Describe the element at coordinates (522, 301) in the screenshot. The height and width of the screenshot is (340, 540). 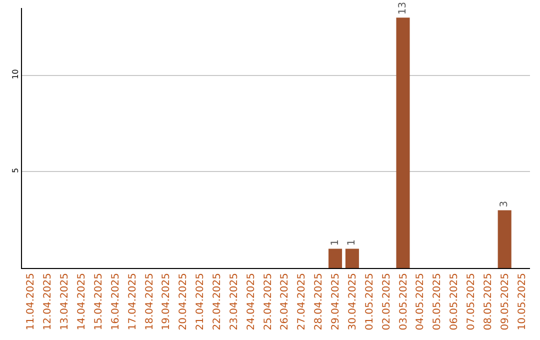
I see `x-tick-label: 10.05.2025` at that location.